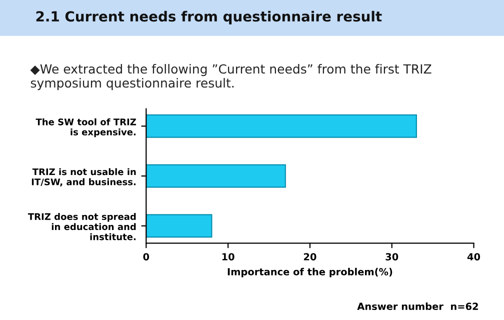 This screenshot has height=320, width=504. What do you see at coordinates (392, 256) in the screenshot?
I see `x-tick-label: 30` at bounding box center [392, 256].